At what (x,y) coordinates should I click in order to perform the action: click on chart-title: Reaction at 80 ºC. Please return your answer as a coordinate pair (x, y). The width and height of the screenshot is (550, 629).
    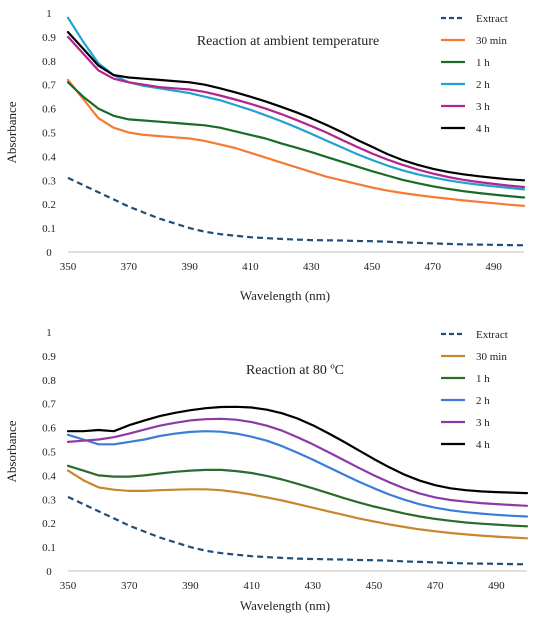
    Looking at the image, I should click on (295, 370).